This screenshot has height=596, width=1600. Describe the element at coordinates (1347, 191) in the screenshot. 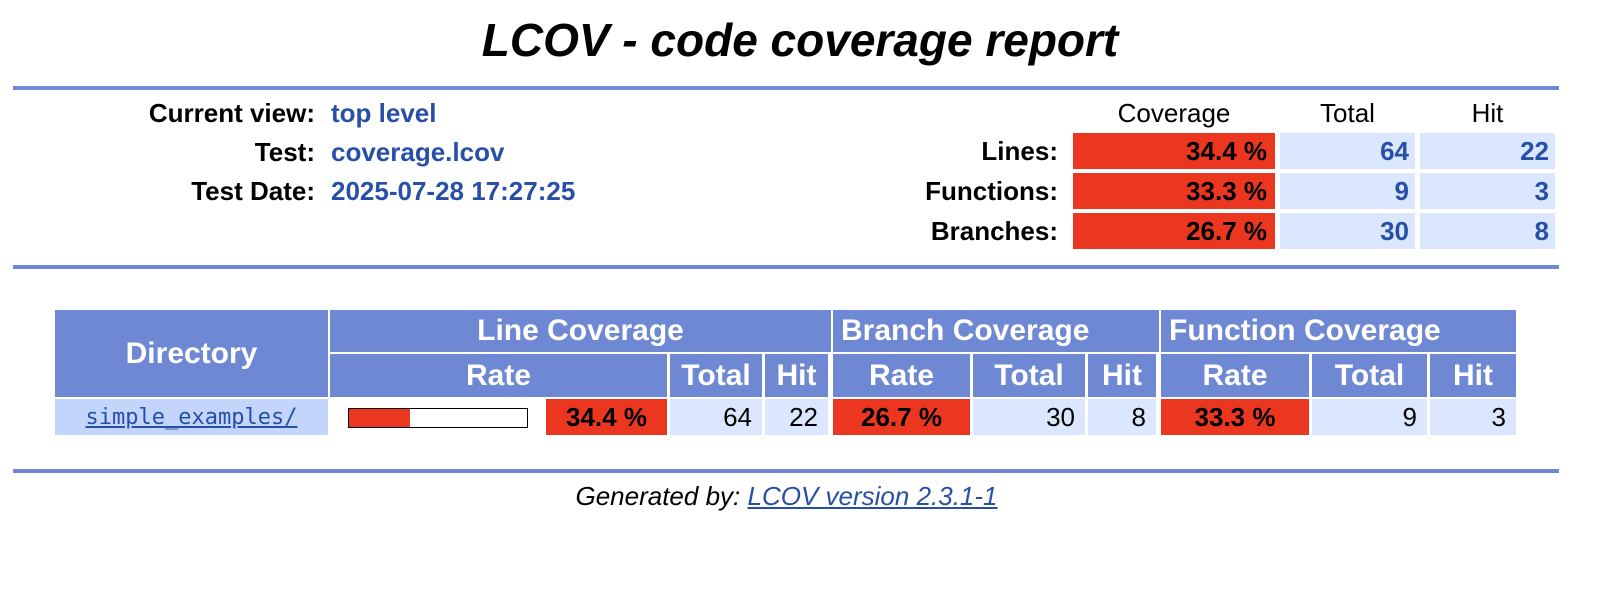

I see `summary-total: 9` at that location.